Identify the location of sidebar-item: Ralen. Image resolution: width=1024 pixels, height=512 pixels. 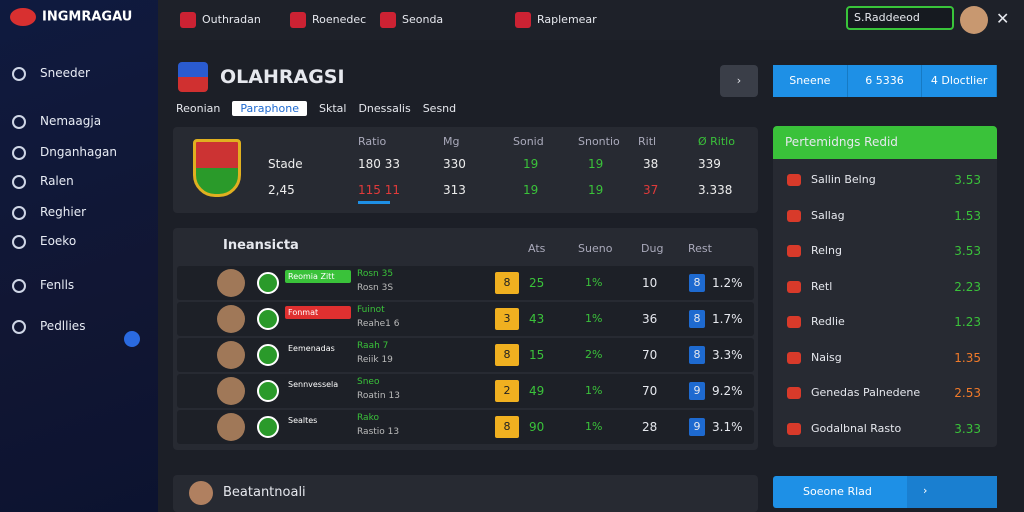
(43, 181).